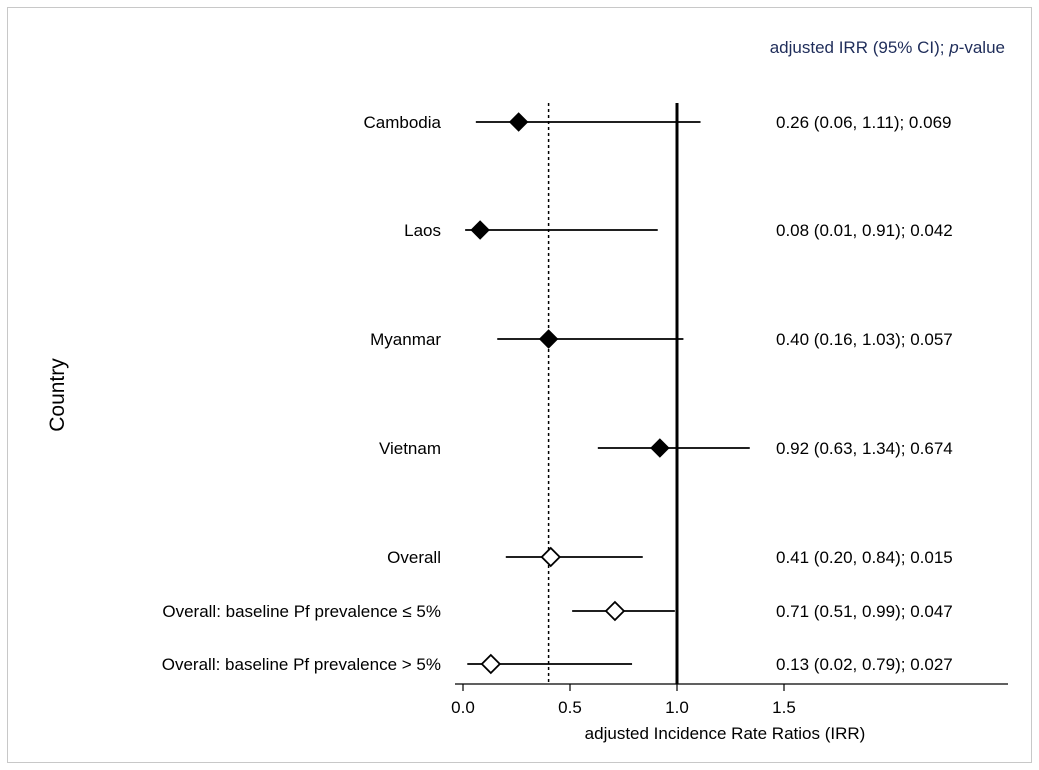  What do you see at coordinates (863, 122) in the screenshot?
I see `row-estimate-text: 0.26 (0.06, 1.11); 0.069` at bounding box center [863, 122].